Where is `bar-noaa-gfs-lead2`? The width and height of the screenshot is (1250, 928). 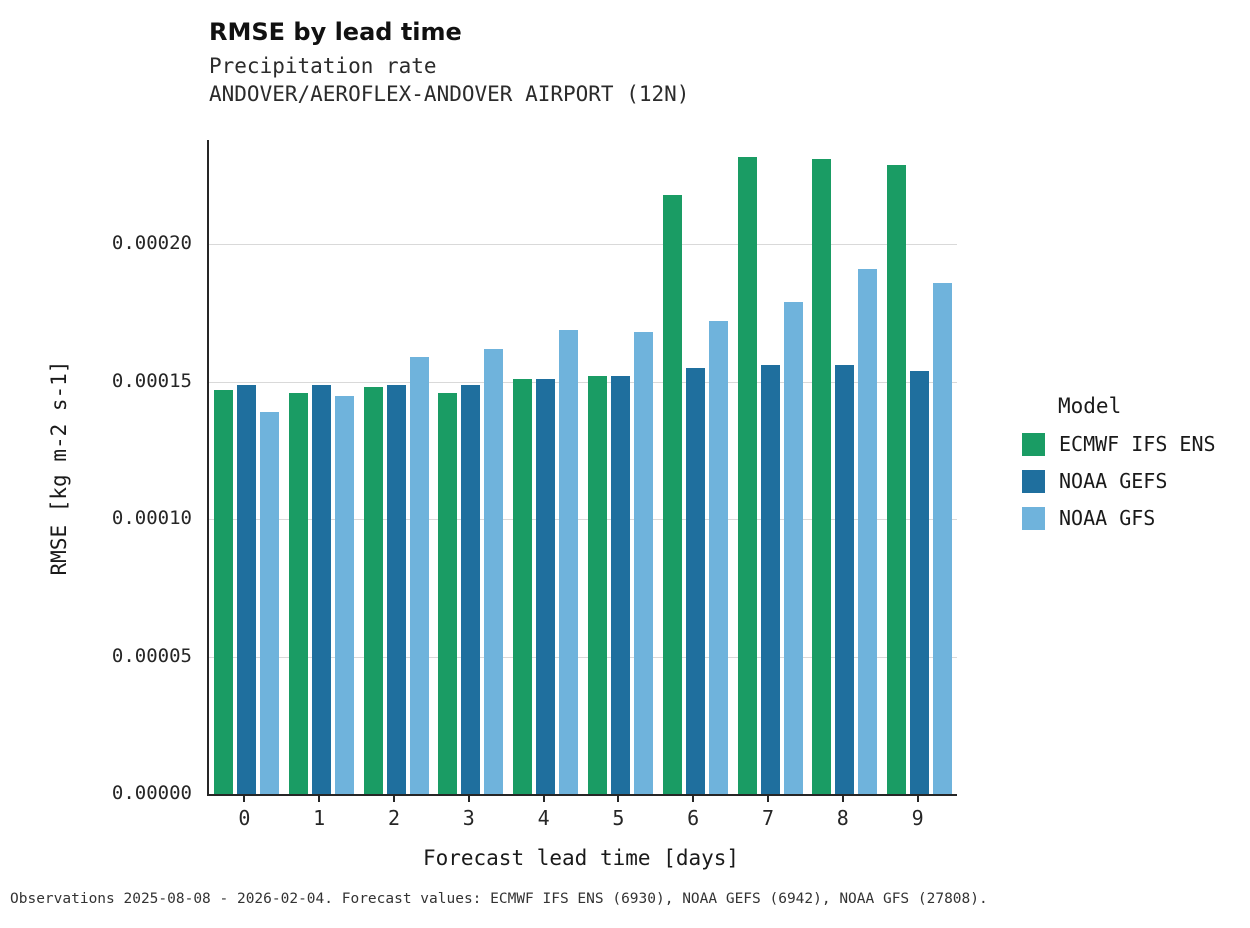 bar-noaa-gfs-lead2 is located at coordinates (419, 575).